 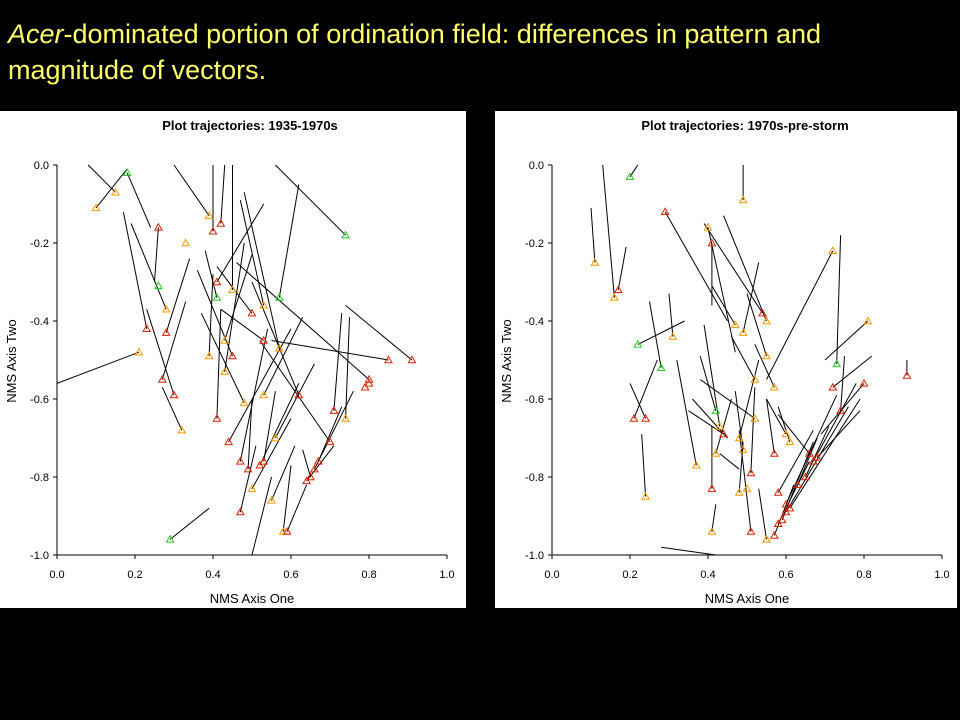 I want to click on x-tick-label: 0.8, so click(x=368, y=575).